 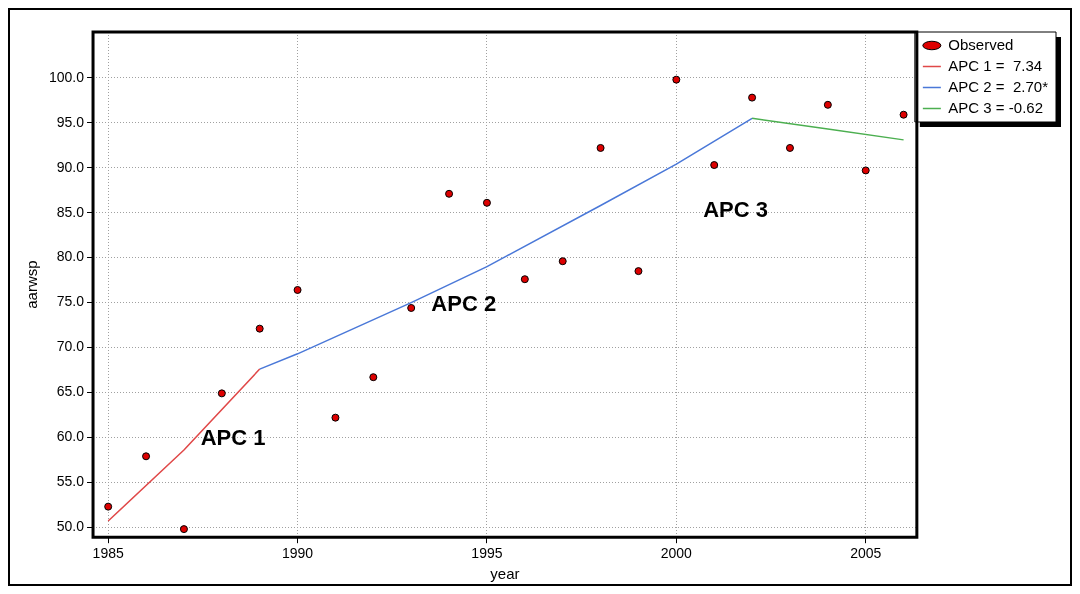 I want to click on y-tick-label: 80.0, so click(x=70, y=256).